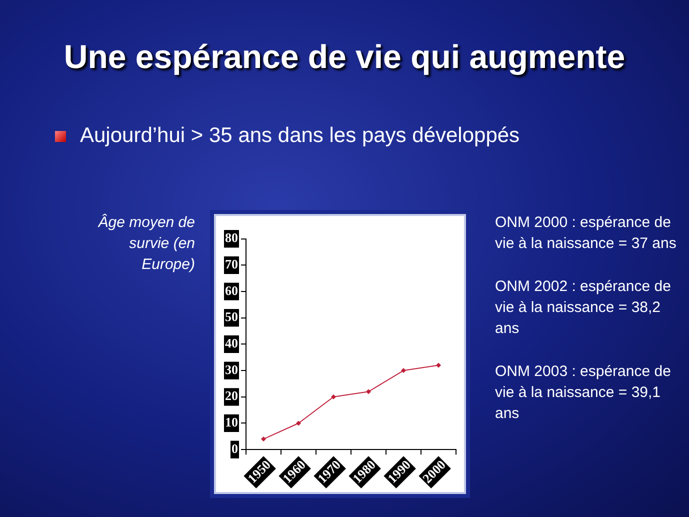 This screenshot has height=517, width=689. What do you see at coordinates (231, 343) in the screenshot?
I see `y-tick-label: 40` at bounding box center [231, 343].